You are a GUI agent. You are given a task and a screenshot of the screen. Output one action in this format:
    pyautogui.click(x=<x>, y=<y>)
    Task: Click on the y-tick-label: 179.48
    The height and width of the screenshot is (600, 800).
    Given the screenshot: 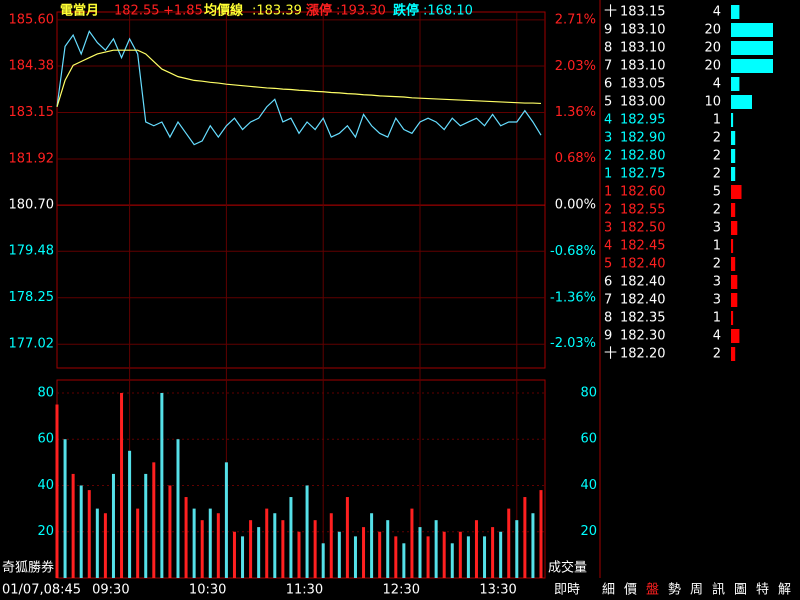 What is the action you would take?
    pyautogui.click(x=32, y=251)
    